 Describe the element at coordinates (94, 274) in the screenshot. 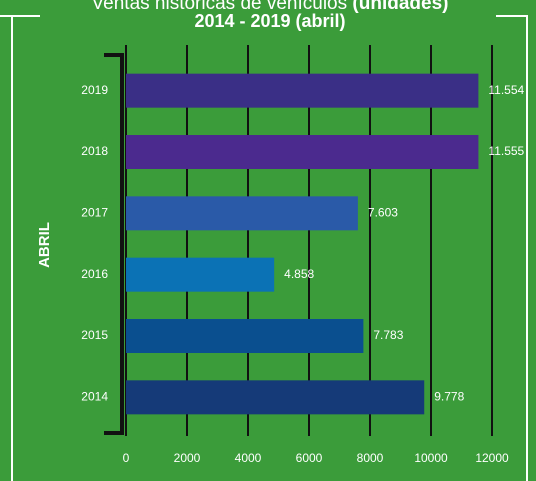

I see `y-tick-label: 2016` at that location.